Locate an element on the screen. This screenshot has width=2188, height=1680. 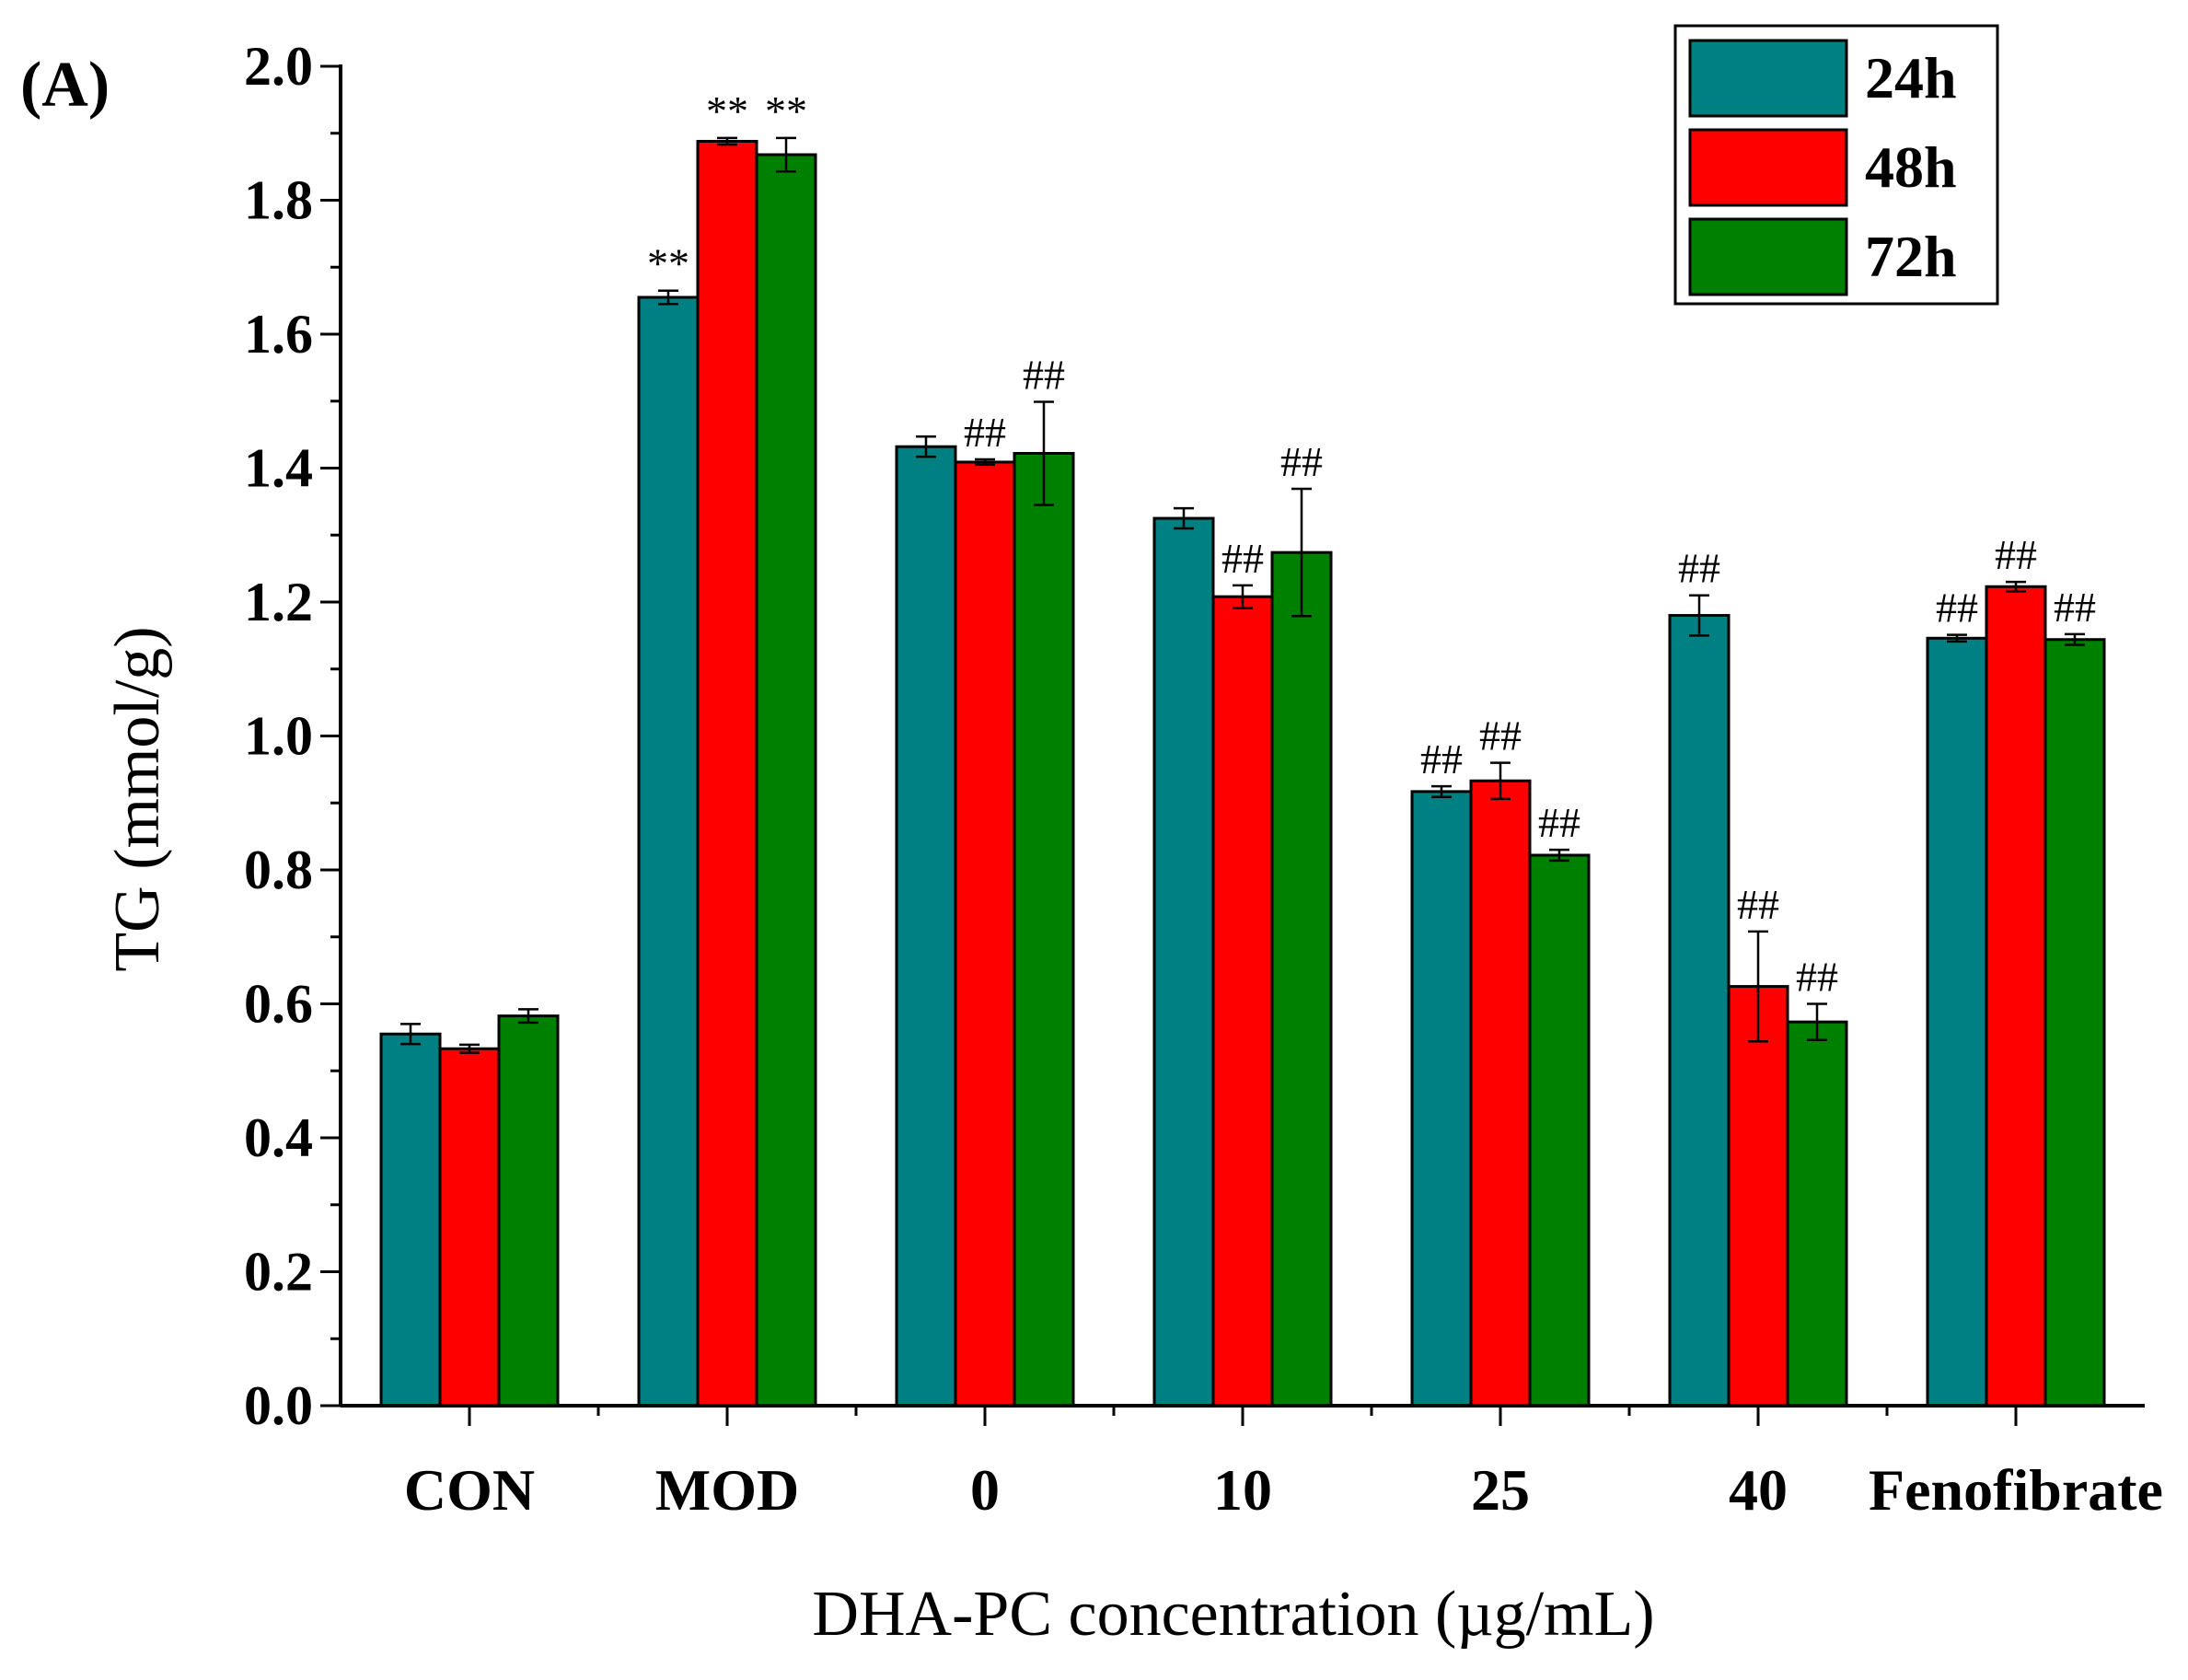
significance-mark-48h-MOD: ** is located at coordinates (727, 110).